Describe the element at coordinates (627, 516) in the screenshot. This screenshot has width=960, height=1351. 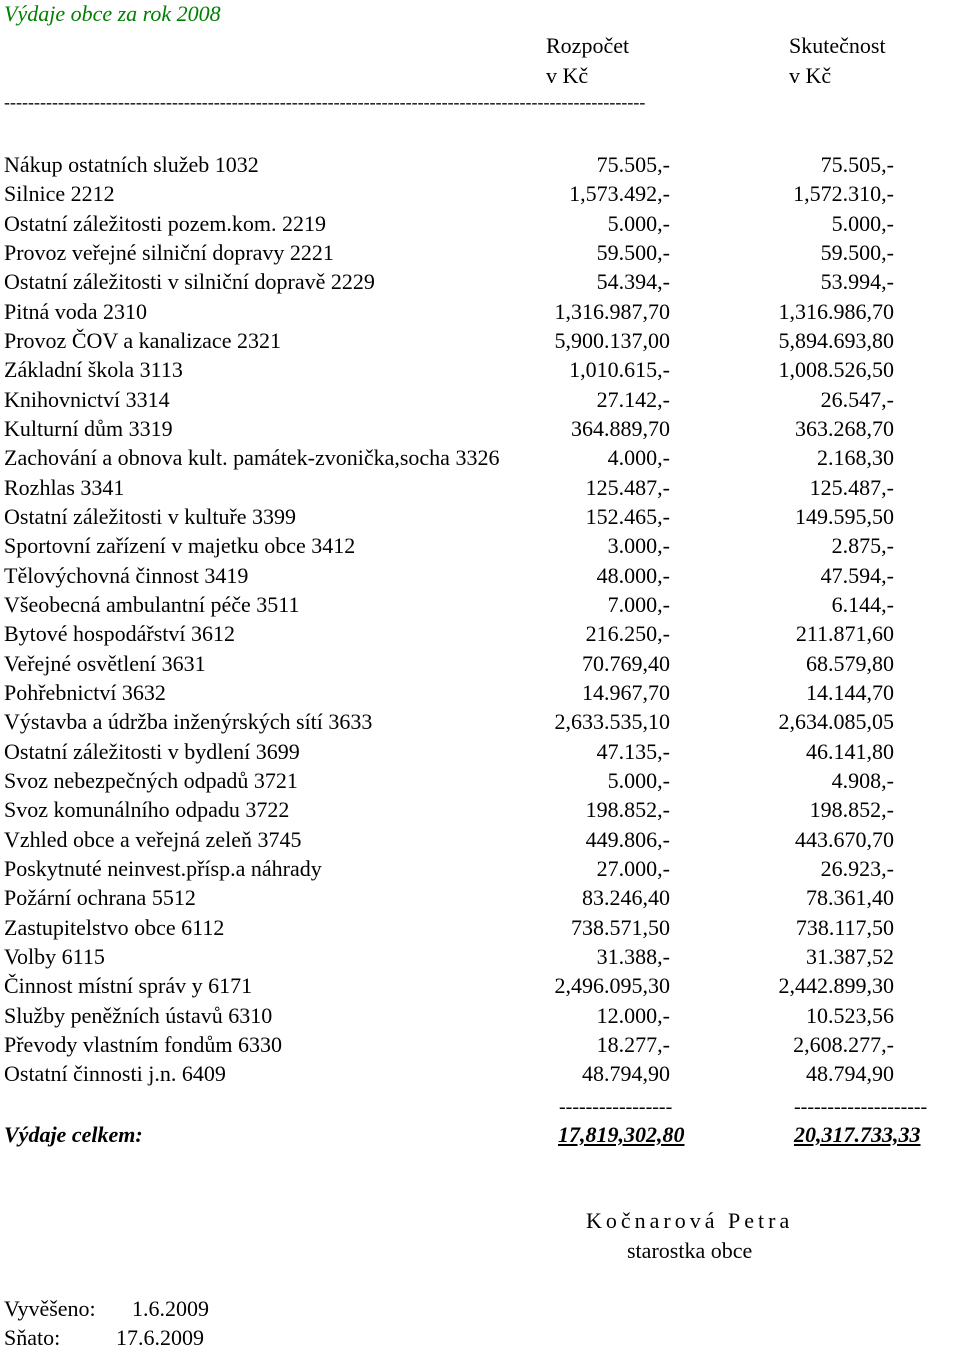
I see `row-budget: 152.465,-` at that location.